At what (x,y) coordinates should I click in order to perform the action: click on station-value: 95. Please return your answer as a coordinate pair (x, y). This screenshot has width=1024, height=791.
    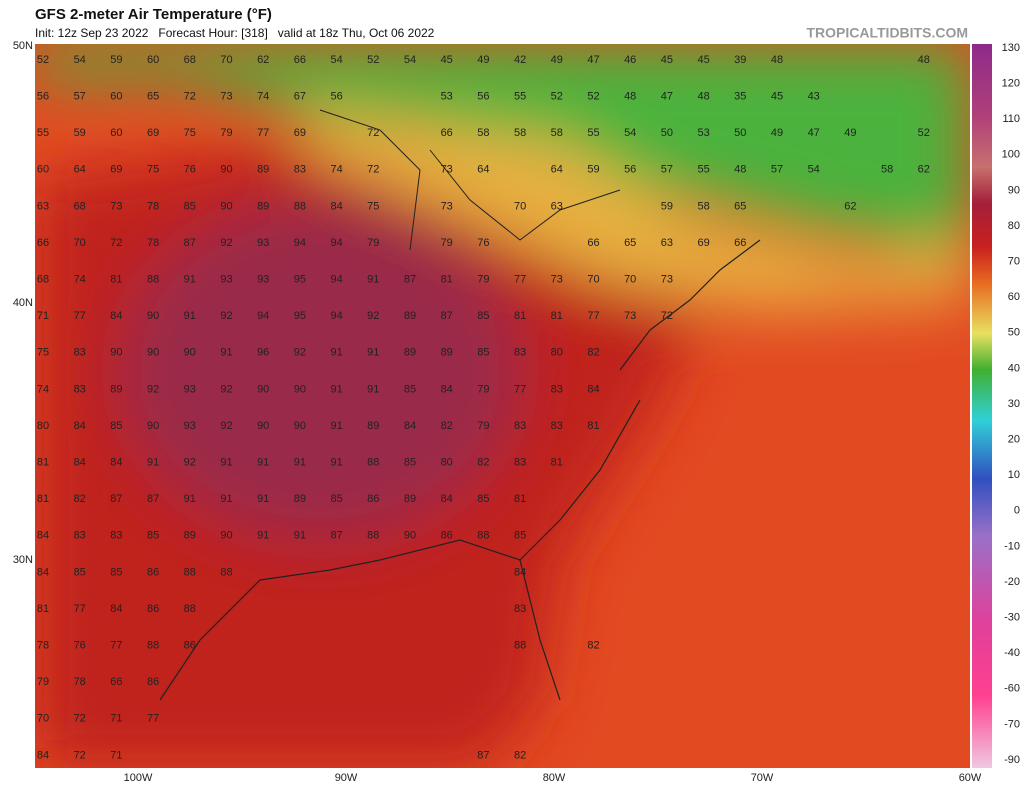
    Looking at the image, I should click on (300, 316).